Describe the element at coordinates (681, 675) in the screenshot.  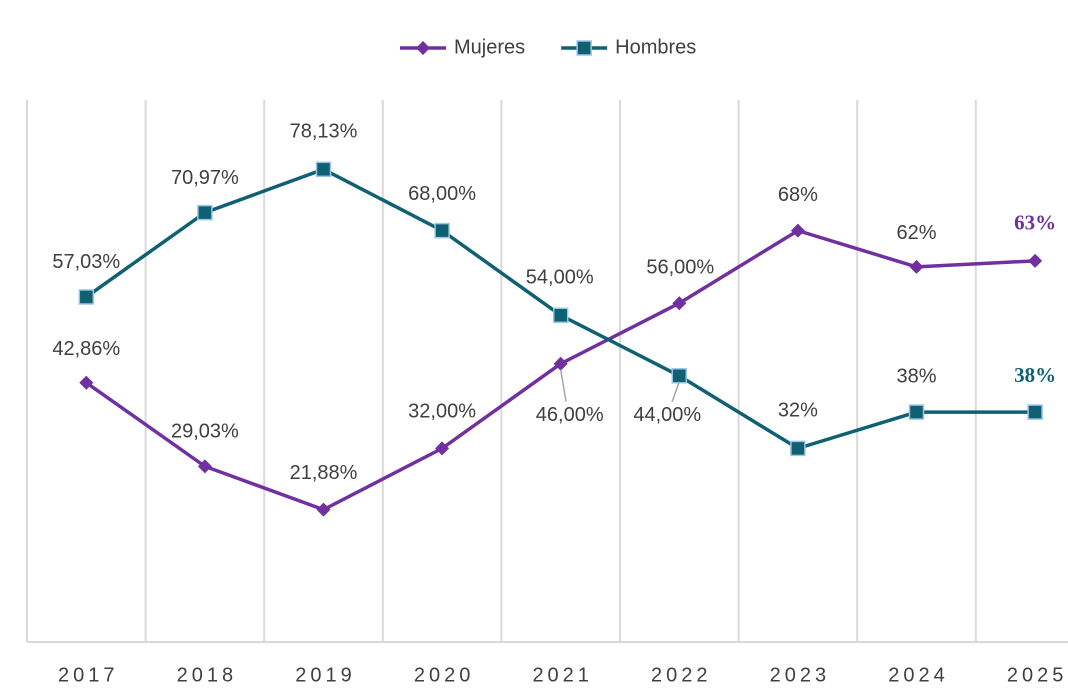
I see `x-tick-label: 2022` at that location.